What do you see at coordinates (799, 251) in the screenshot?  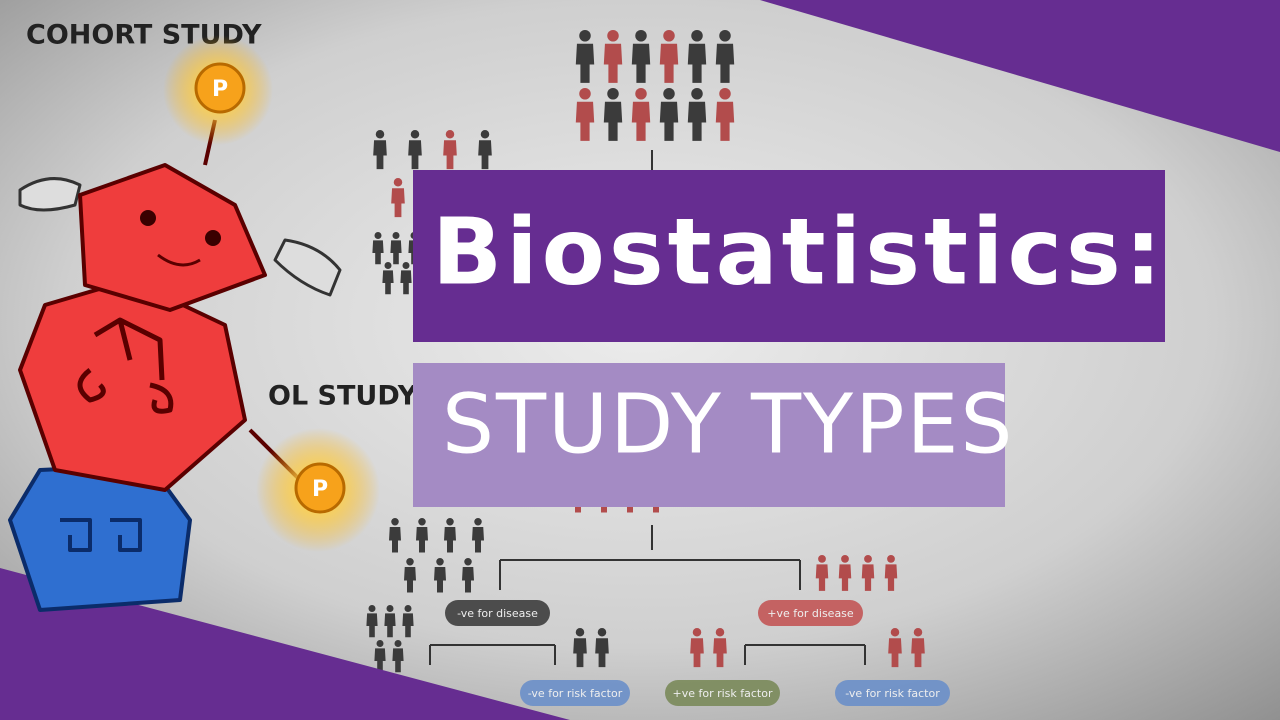 I see `title: Biostatistics:` at bounding box center [799, 251].